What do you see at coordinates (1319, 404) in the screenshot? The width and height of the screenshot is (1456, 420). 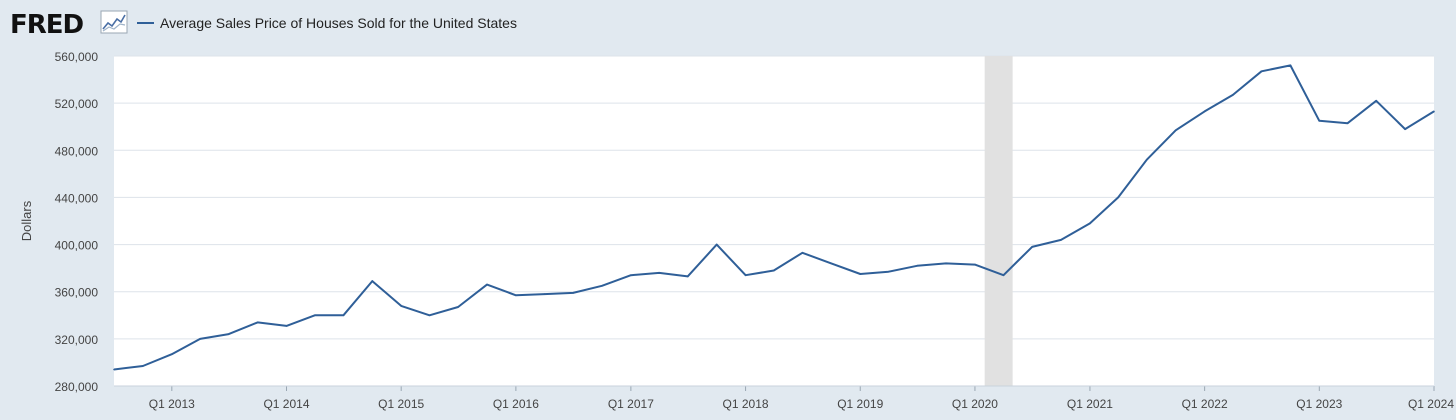 I see `x-tick-label: Q1 2023` at bounding box center [1319, 404].